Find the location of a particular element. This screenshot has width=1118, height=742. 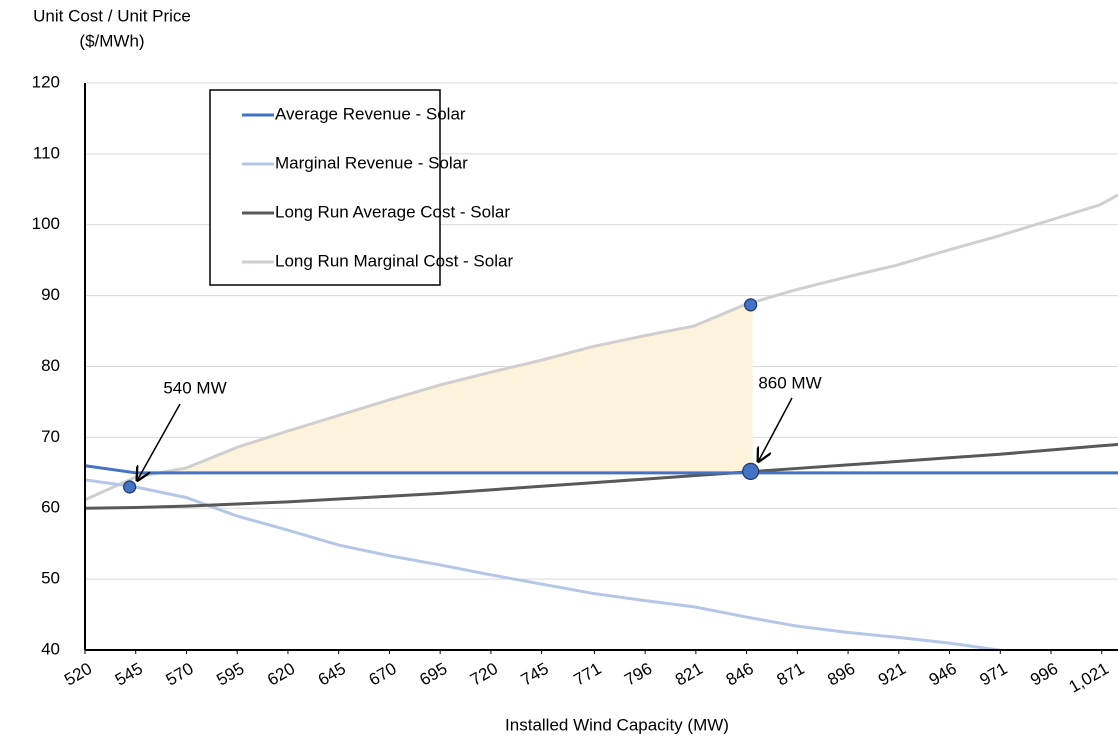

legend-label: Average Revenue - Solar is located at coordinates (370, 113).